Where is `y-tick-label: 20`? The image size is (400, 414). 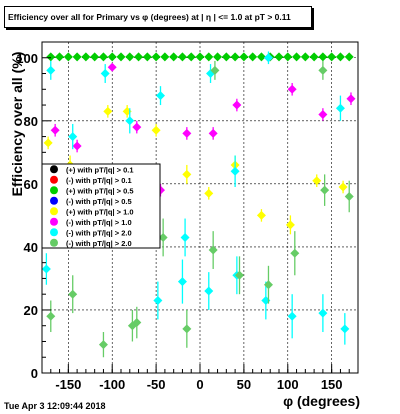 y-tick-label: 20 is located at coordinates (31, 310).